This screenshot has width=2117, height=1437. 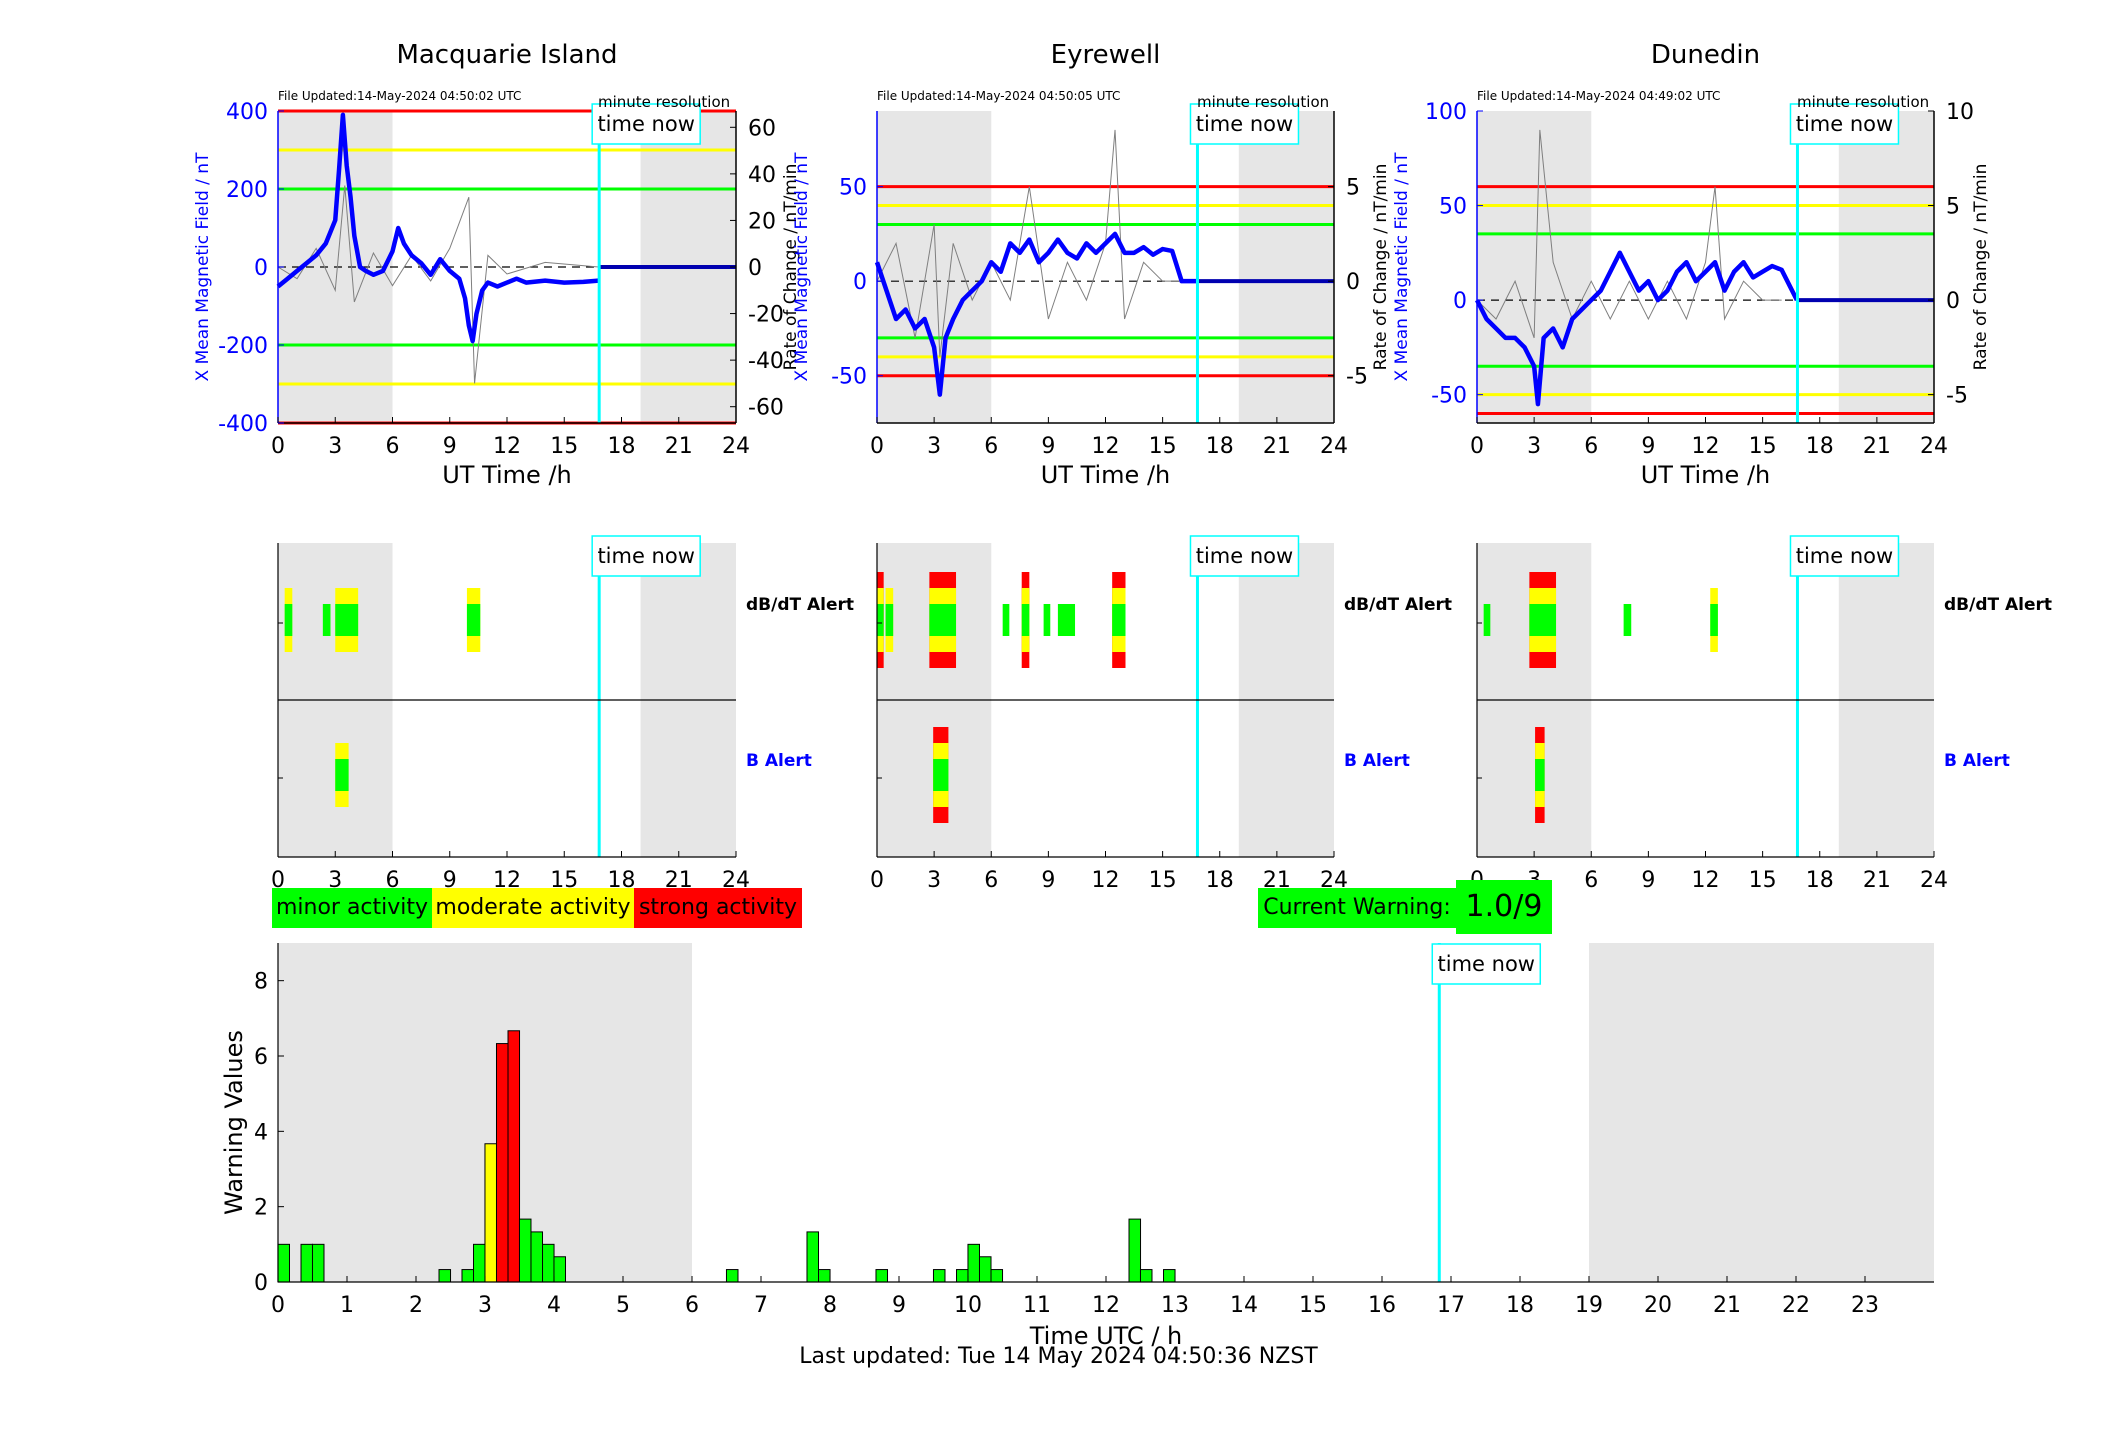 I want to click on x-tick-label-2-1: 3, so click(x=1534, y=446).